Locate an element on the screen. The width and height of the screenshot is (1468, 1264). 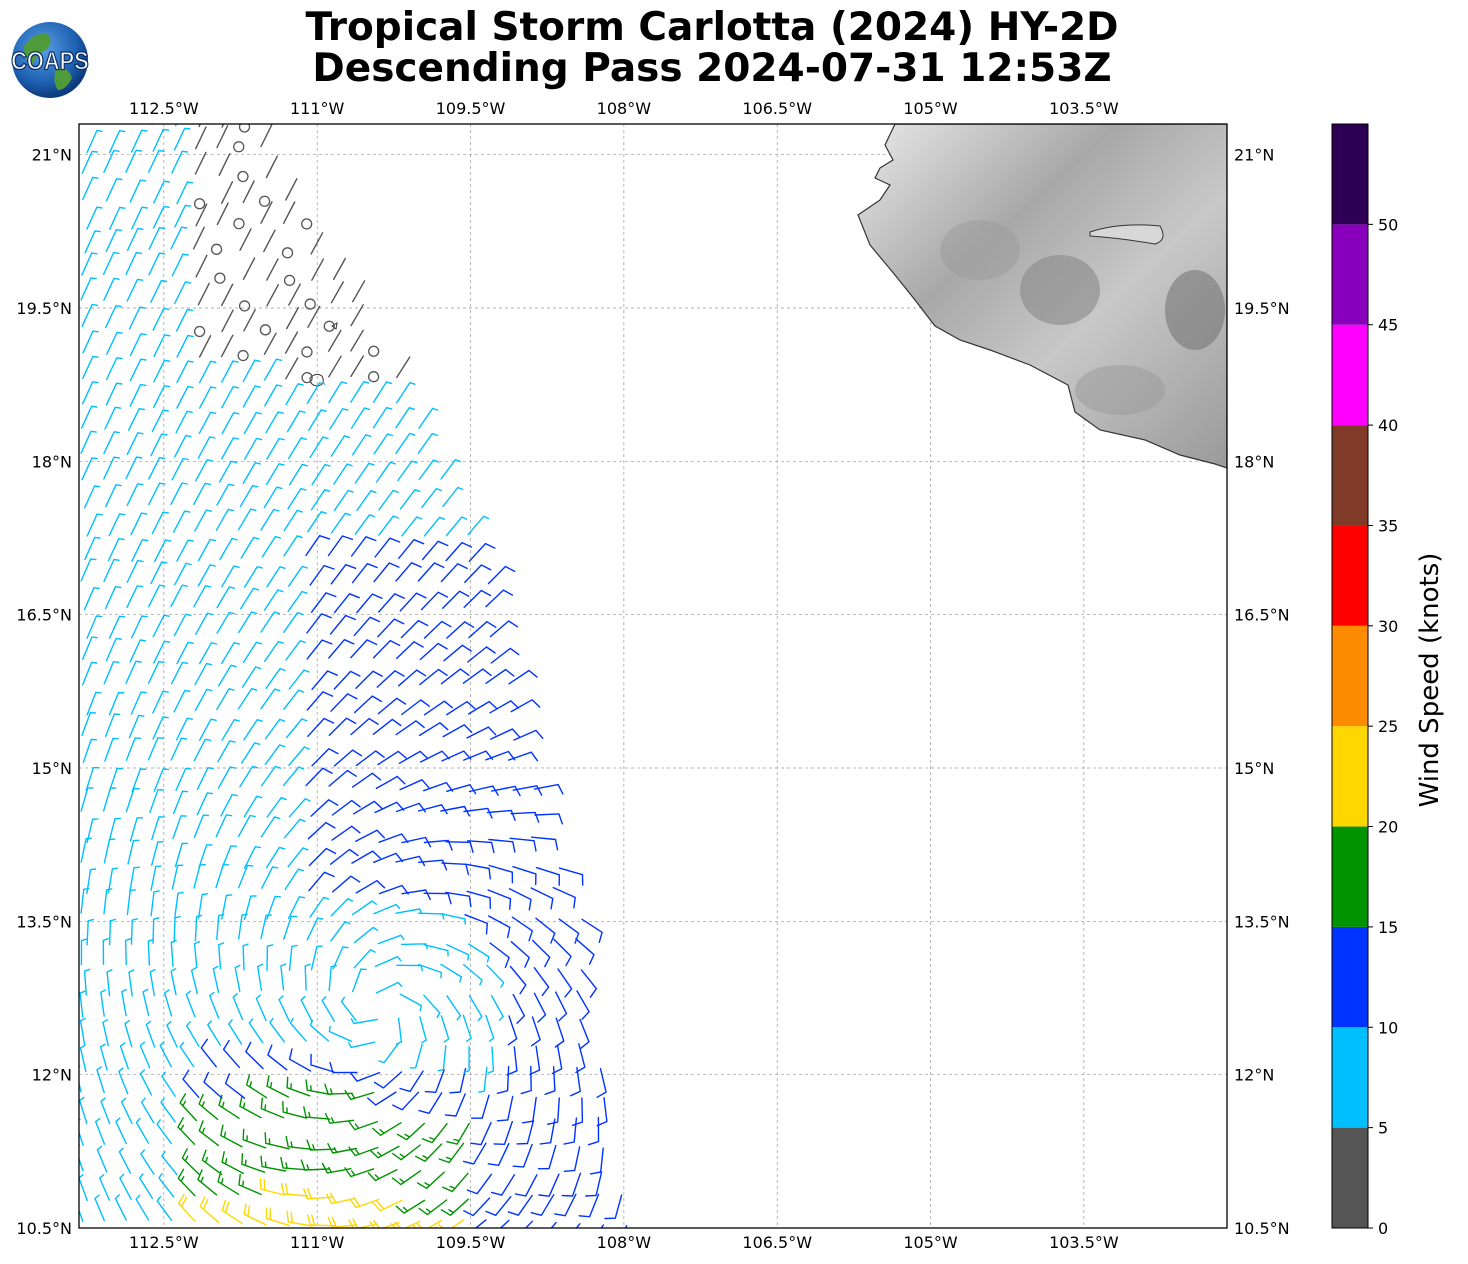
lat-tick-label-left: 12°N is located at coordinates (52, 1075).